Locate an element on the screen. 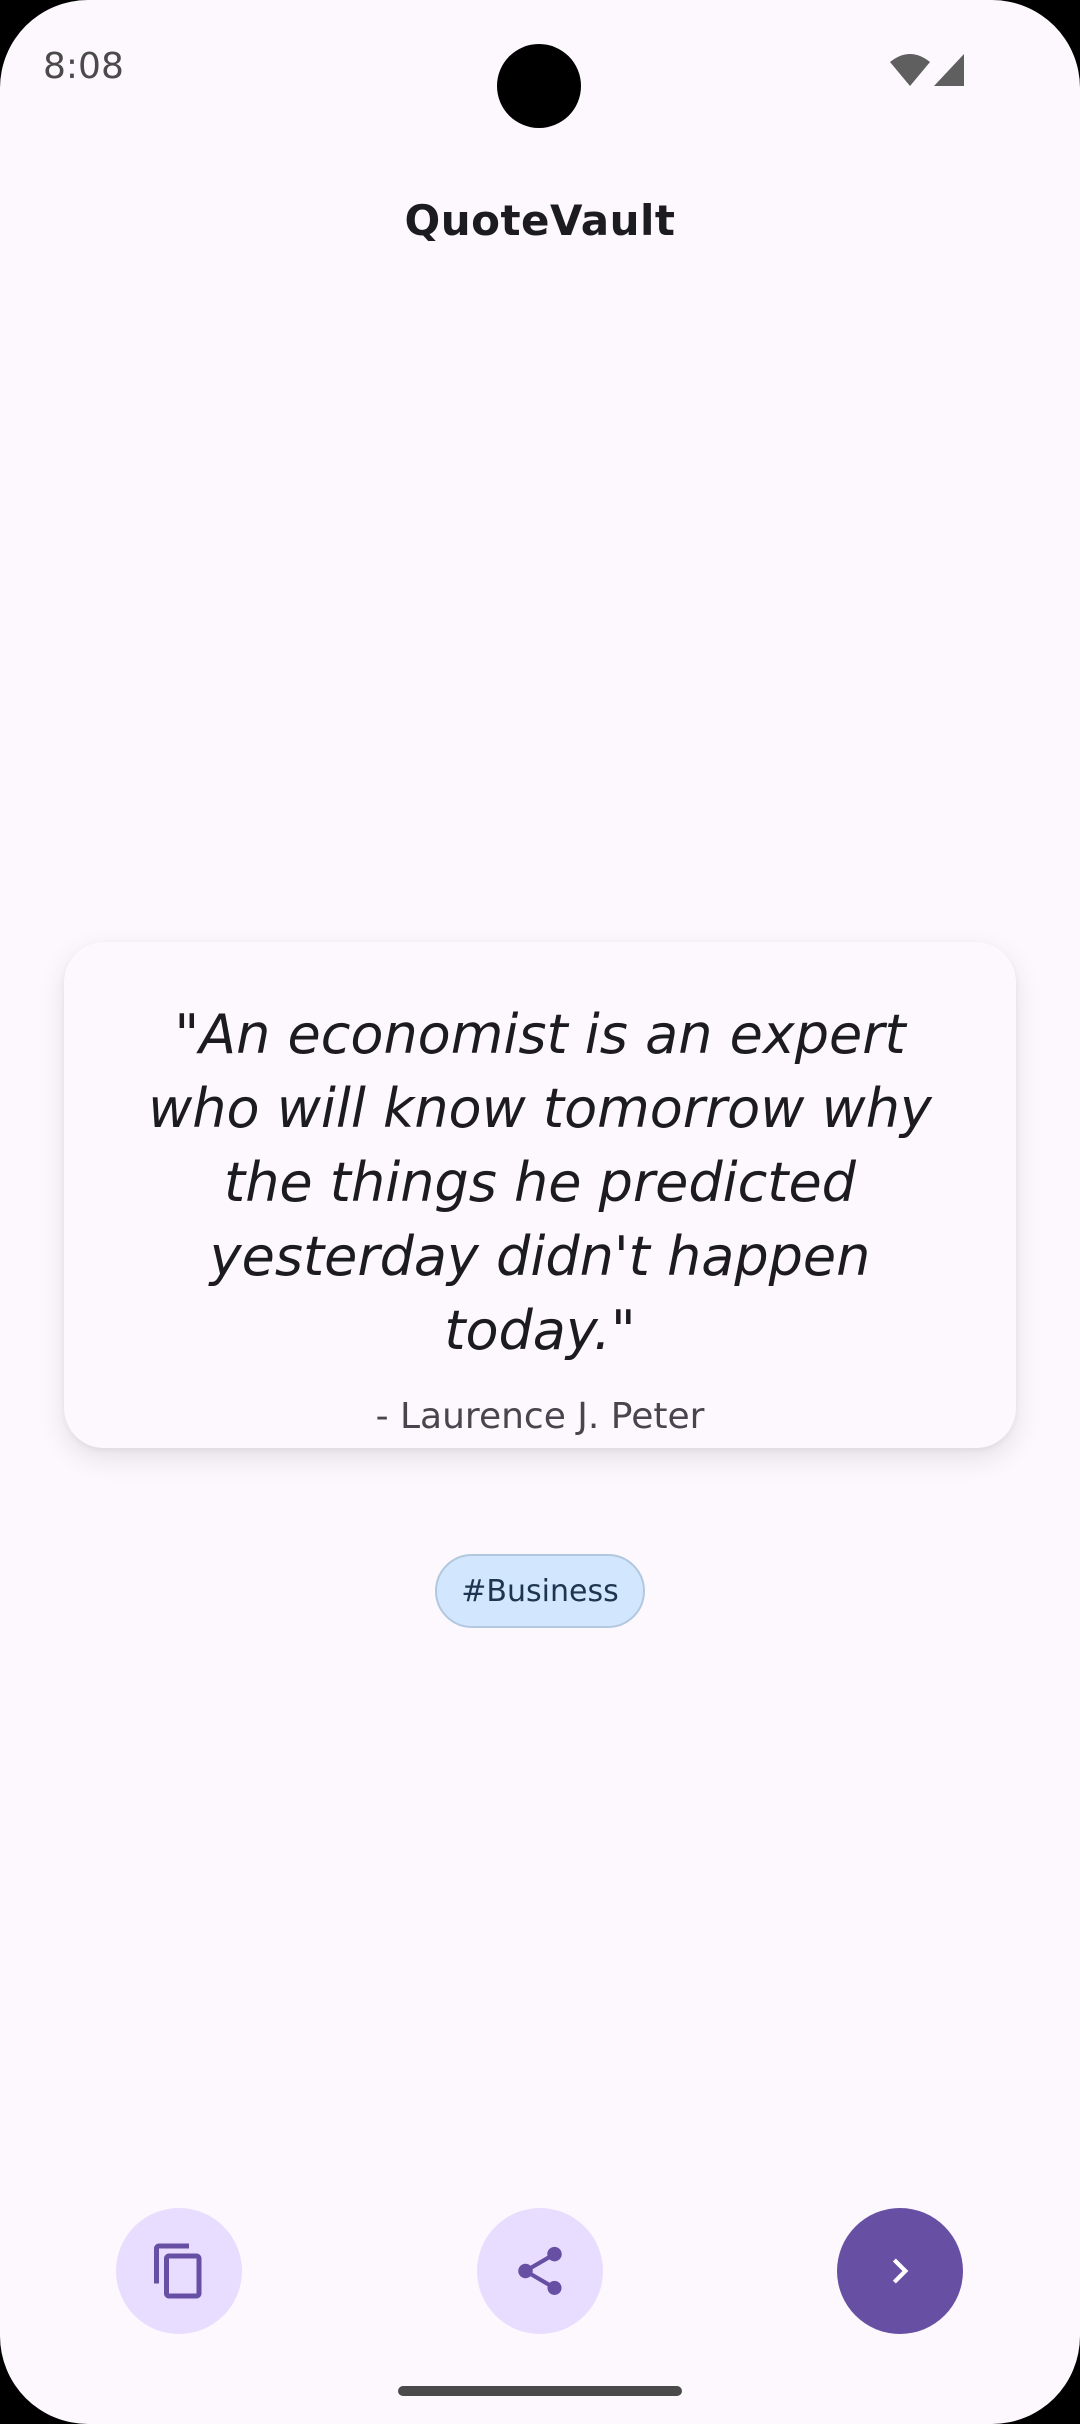  copy-icon is located at coordinates (178, 2271).